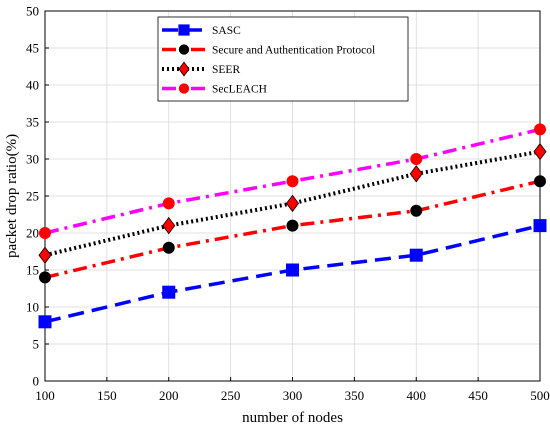 The image size is (550, 427). Describe the element at coordinates (226, 70) in the screenshot. I see `legend-label: SEER` at that location.